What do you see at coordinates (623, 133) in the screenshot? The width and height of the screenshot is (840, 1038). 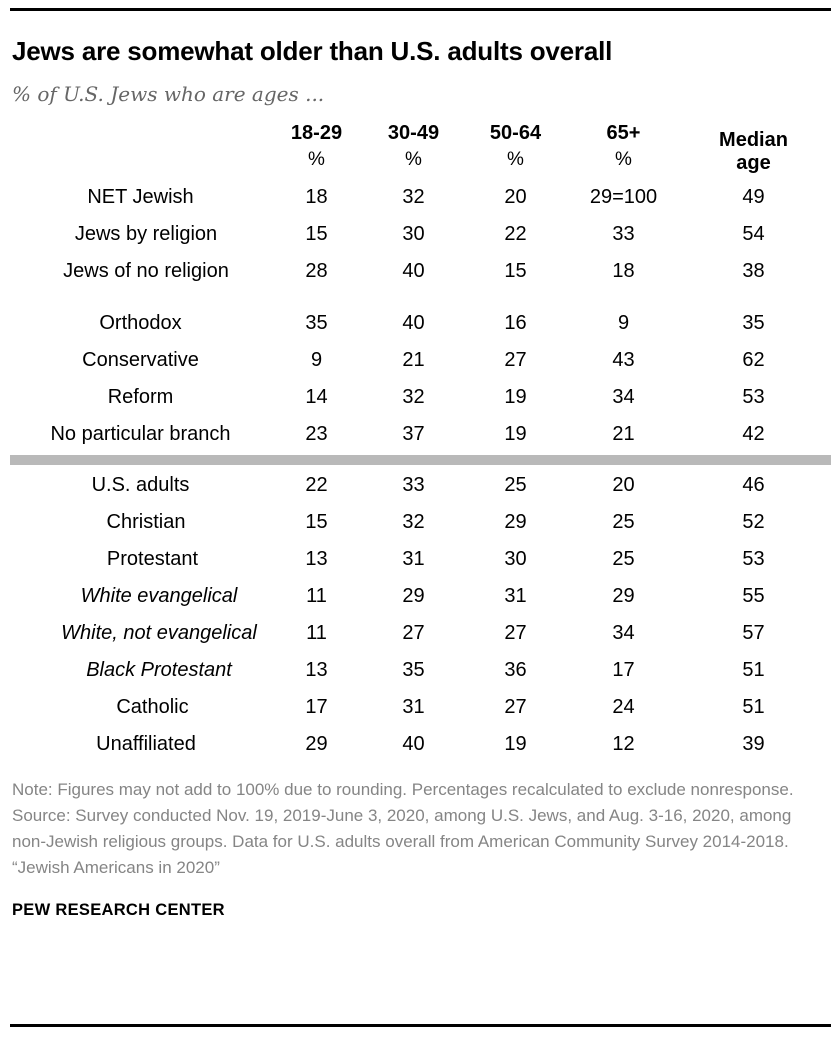 I see `column-header-label: 65+` at bounding box center [623, 133].